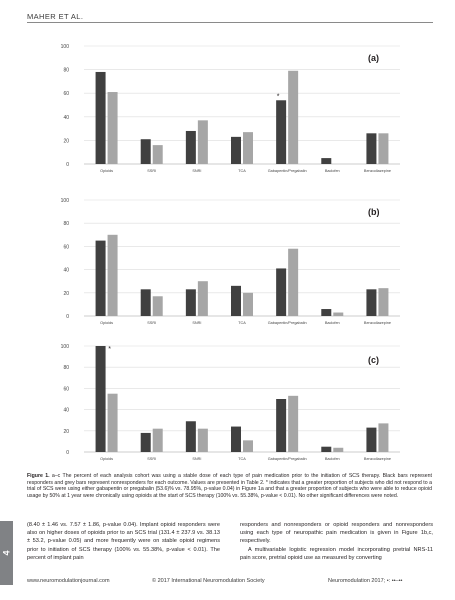 The width and height of the screenshot is (455, 600). What do you see at coordinates (230, 22) in the screenshot?
I see `header-rule` at bounding box center [230, 22].